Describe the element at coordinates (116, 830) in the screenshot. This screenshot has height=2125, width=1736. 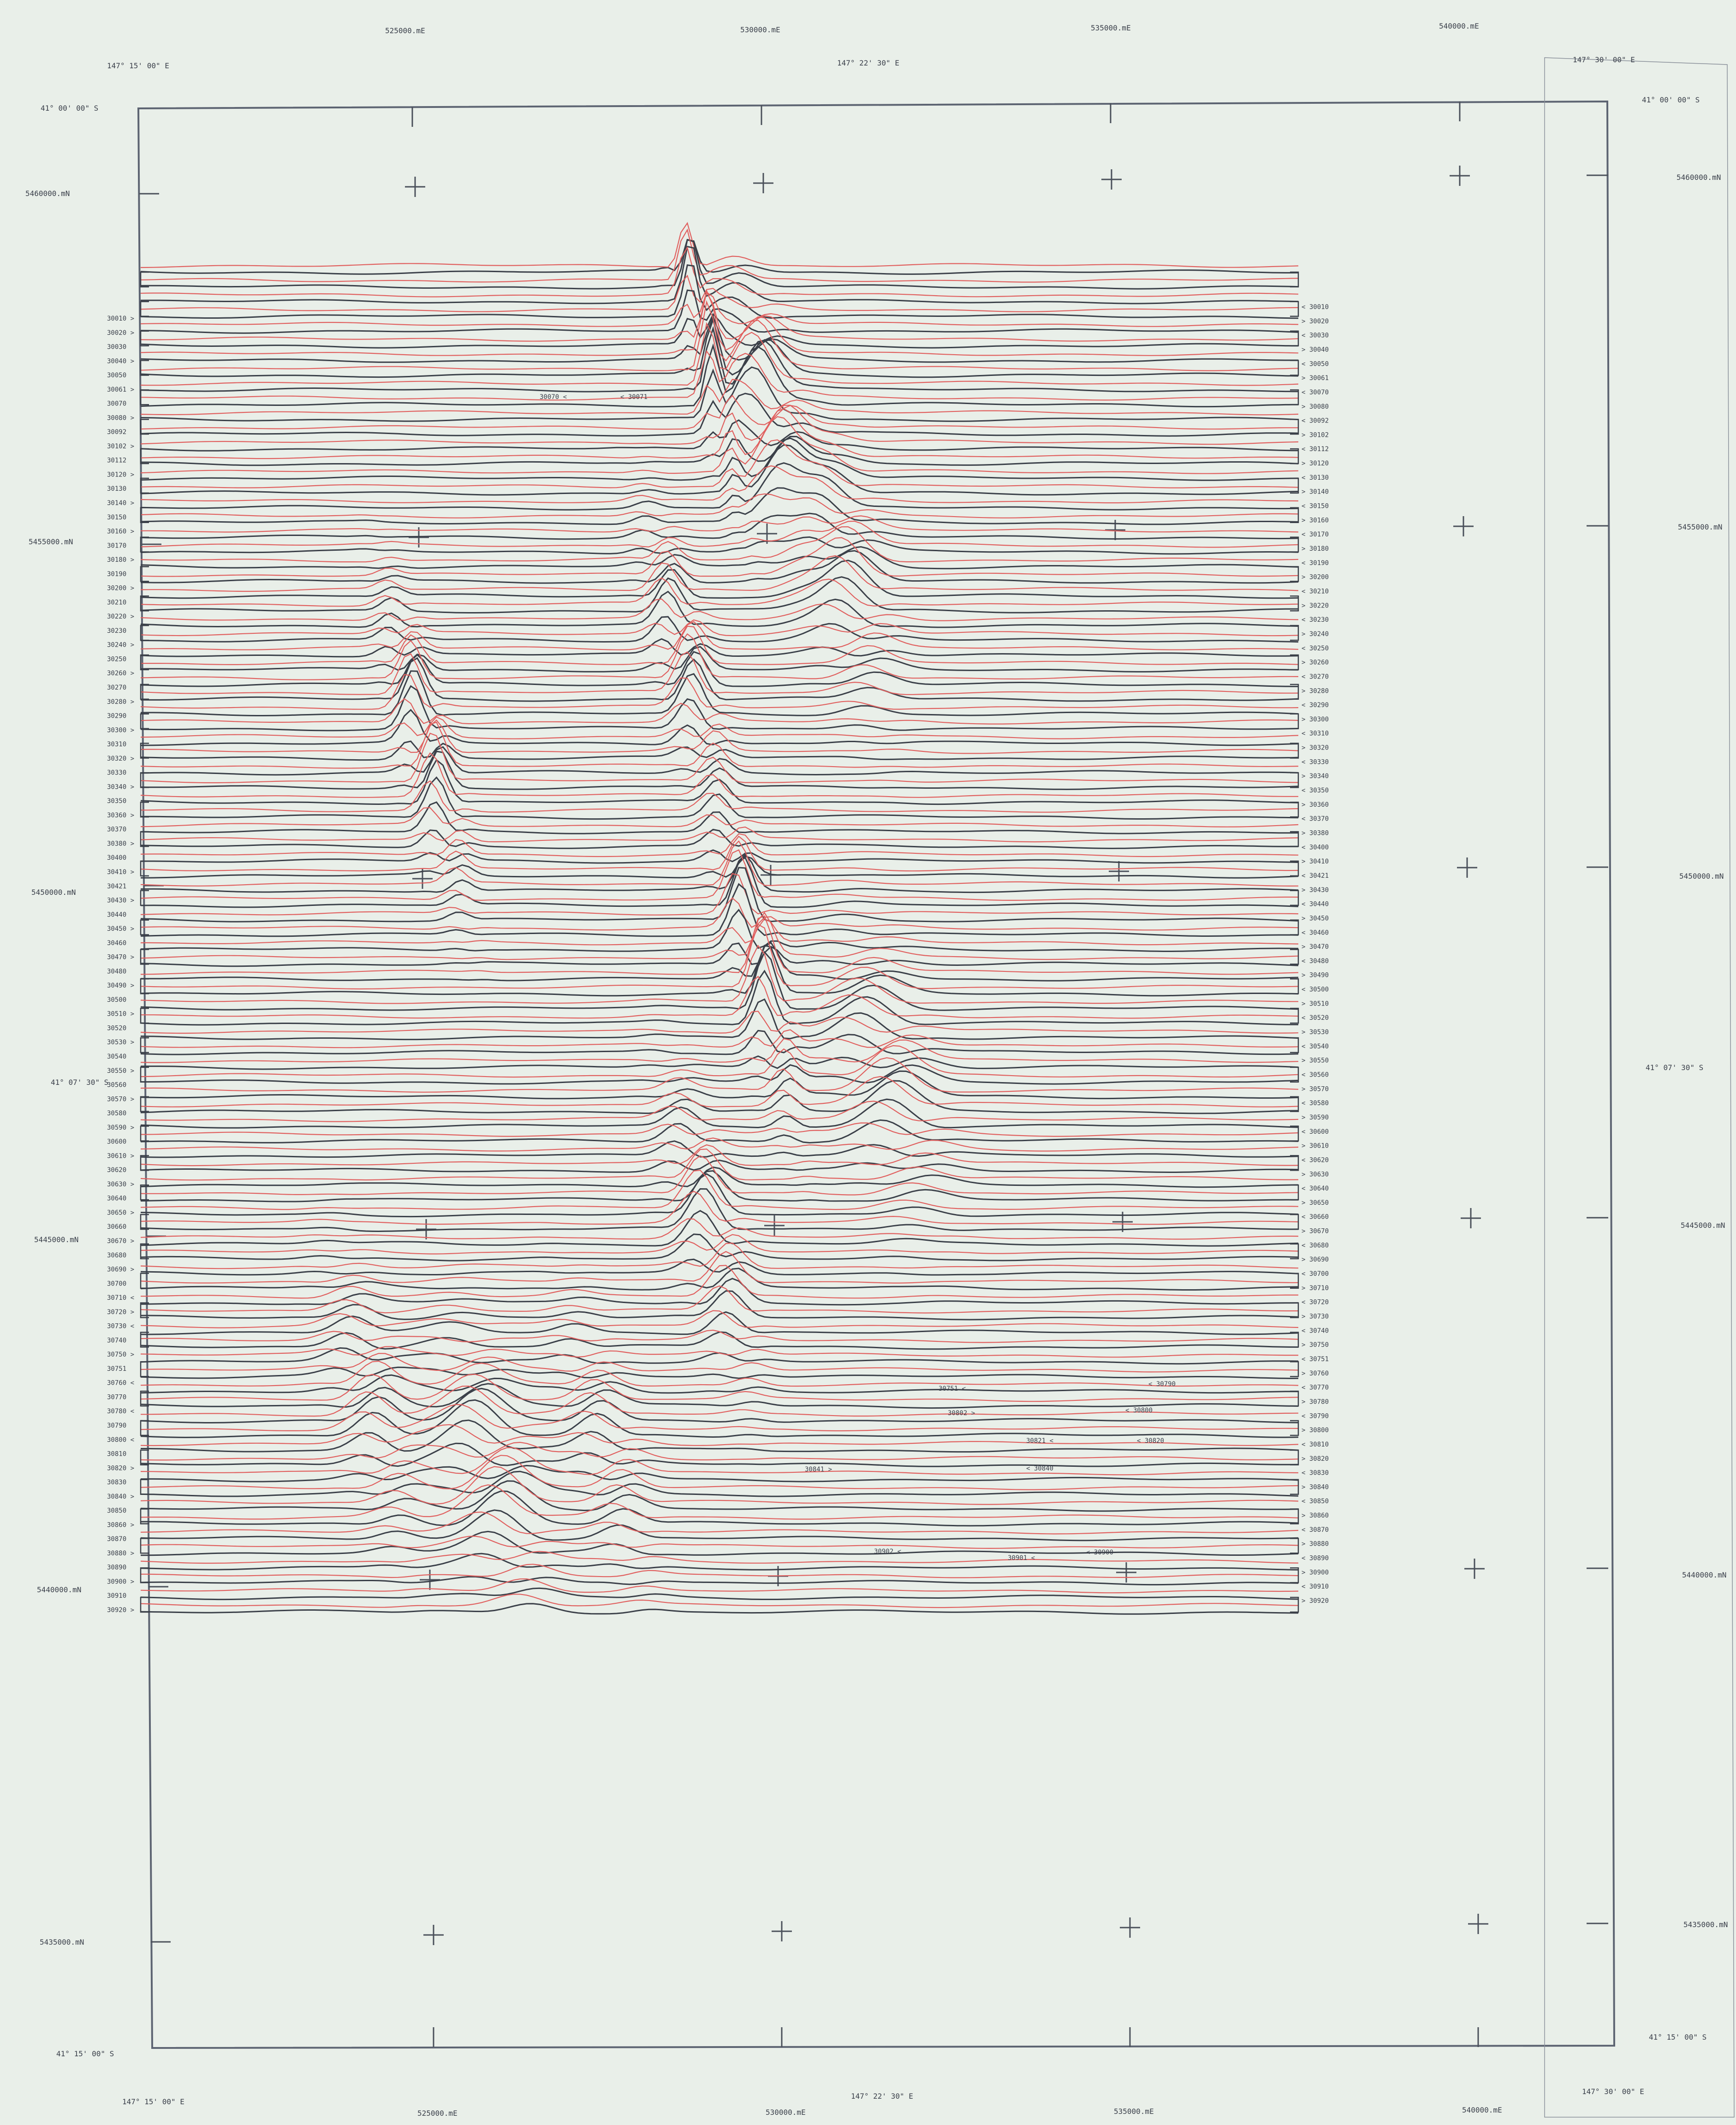
I see `line-label-left: 30370` at that location.